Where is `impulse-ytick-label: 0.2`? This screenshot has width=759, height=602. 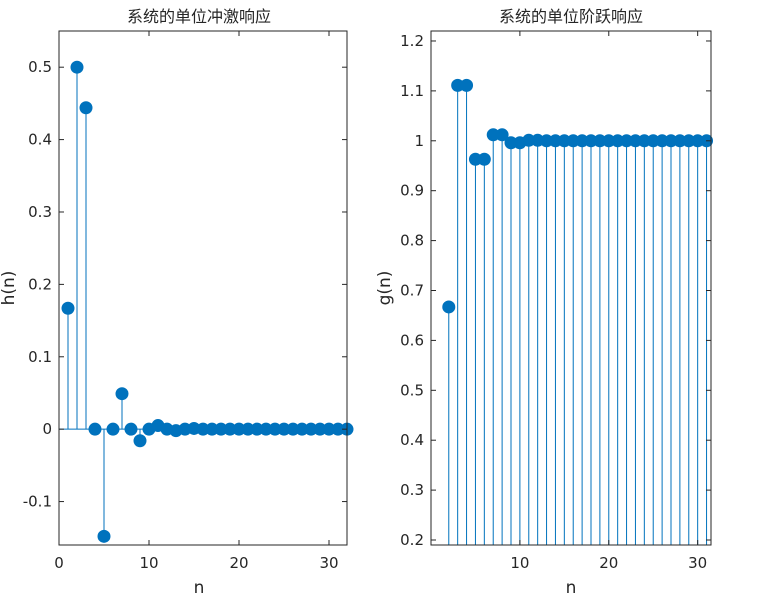 impulse-ytick-label: 0.2 is located at coordinates (40, 284).